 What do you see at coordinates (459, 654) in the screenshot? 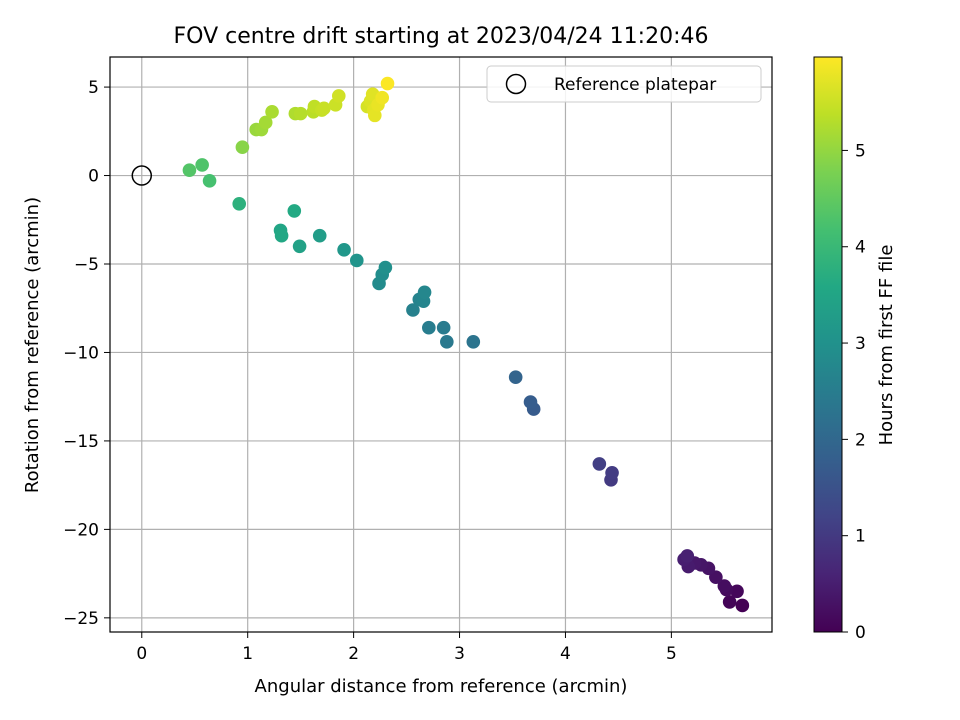
I see `x-tick-label: 3` at bounding box center [459, 654].